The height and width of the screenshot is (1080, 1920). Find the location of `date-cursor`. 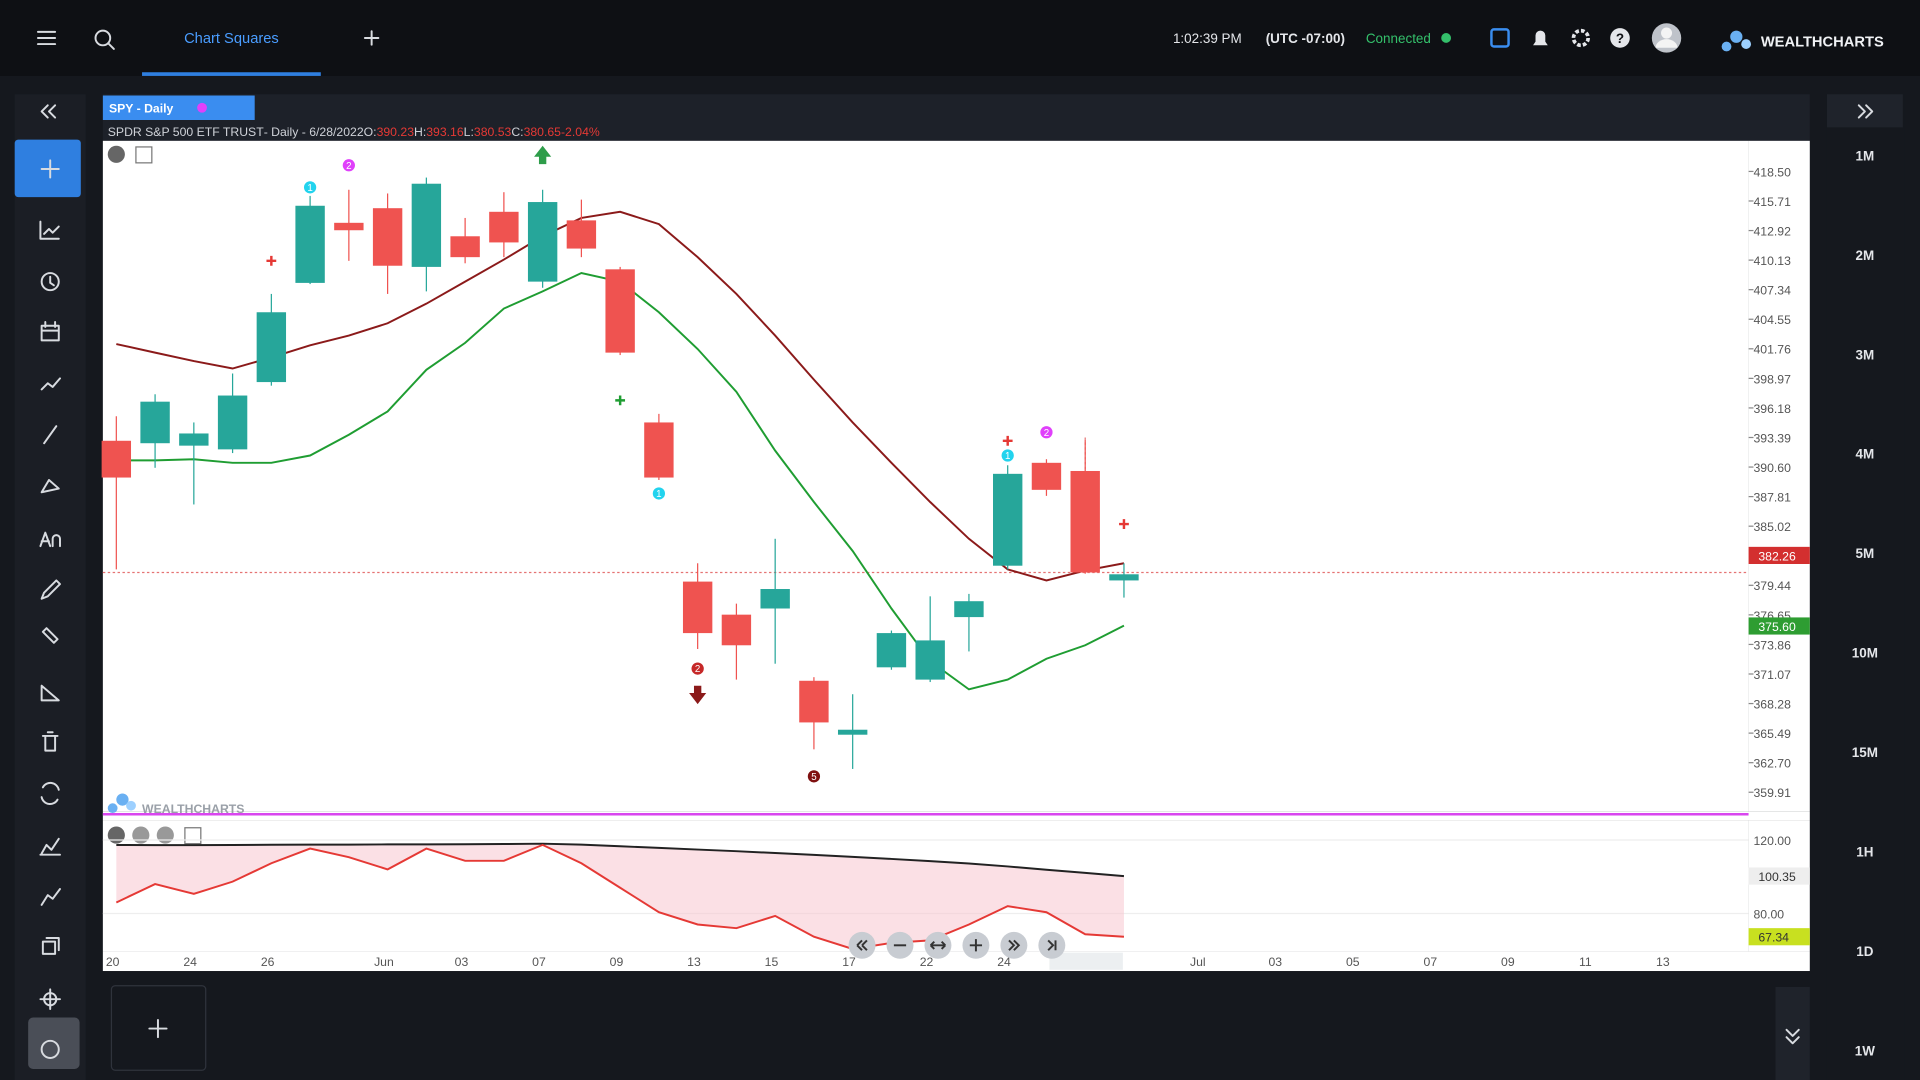

date-cursor is located at coordinates (1086, 961).